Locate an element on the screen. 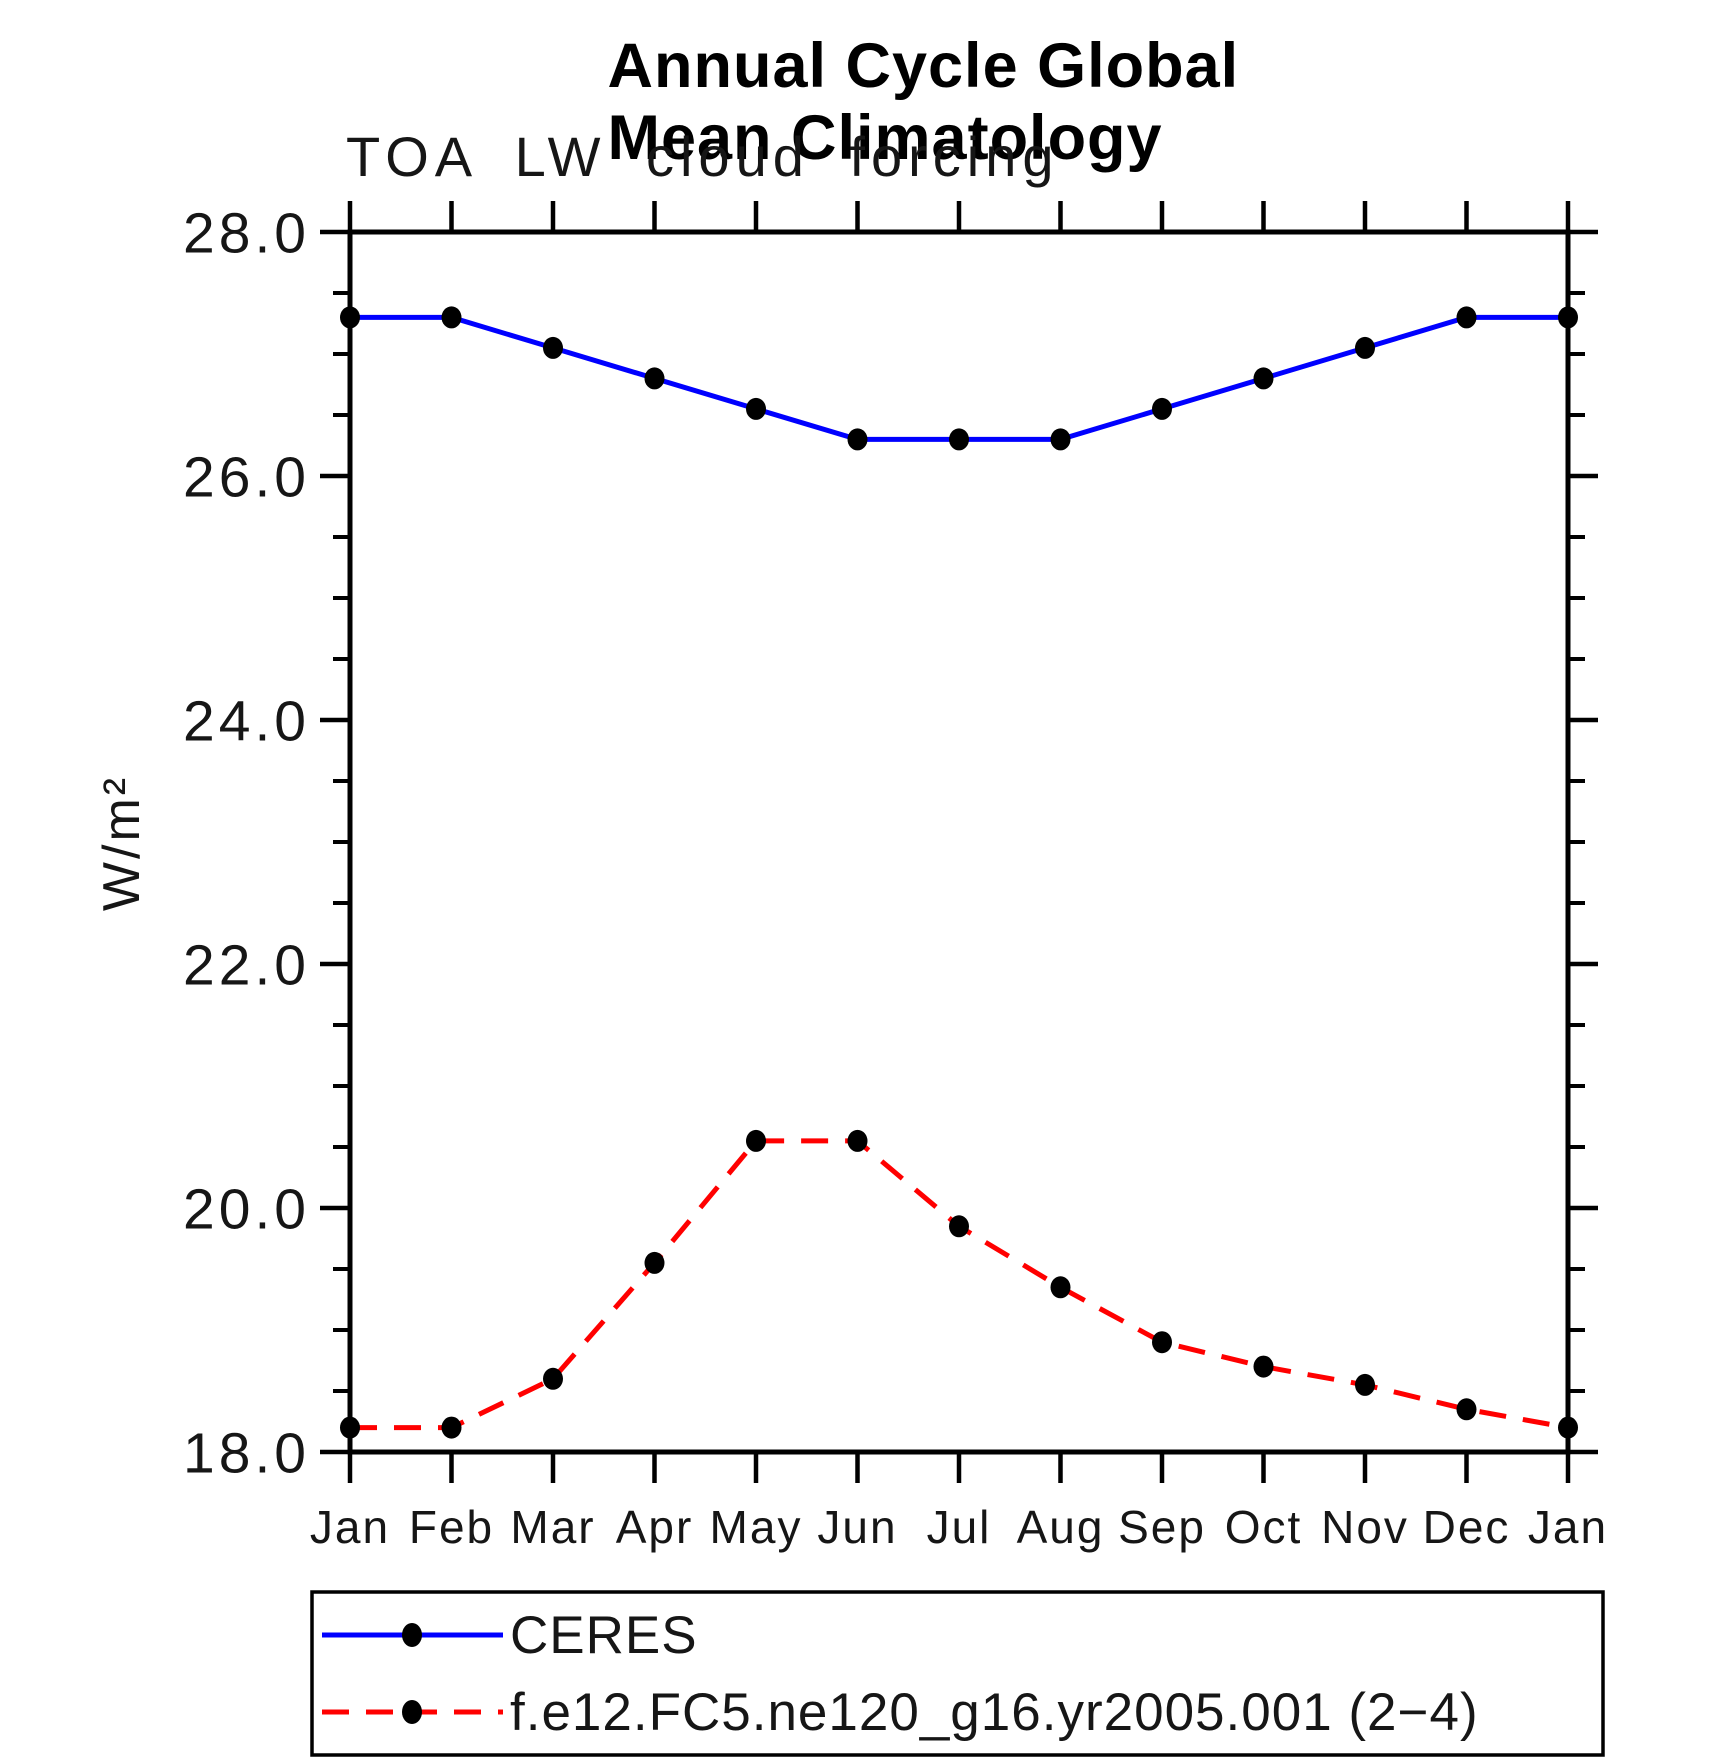 This screenshot has width=1710, height=1762. x-tick-label: Apr is located at coordinates (655, 1527).